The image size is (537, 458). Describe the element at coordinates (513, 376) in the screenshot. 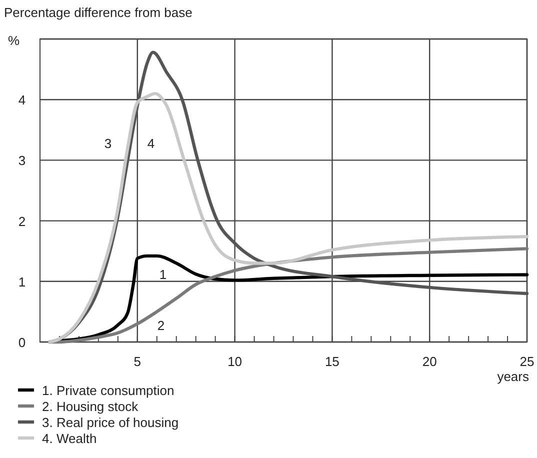

I see `x-axis-title: years` at that location.